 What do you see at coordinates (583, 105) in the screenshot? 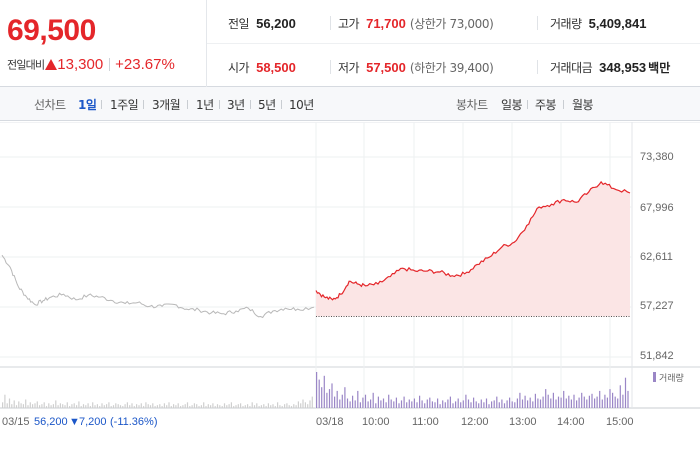
I see `candle-monthly-button: 월봉` at bounding box center [583, 105].